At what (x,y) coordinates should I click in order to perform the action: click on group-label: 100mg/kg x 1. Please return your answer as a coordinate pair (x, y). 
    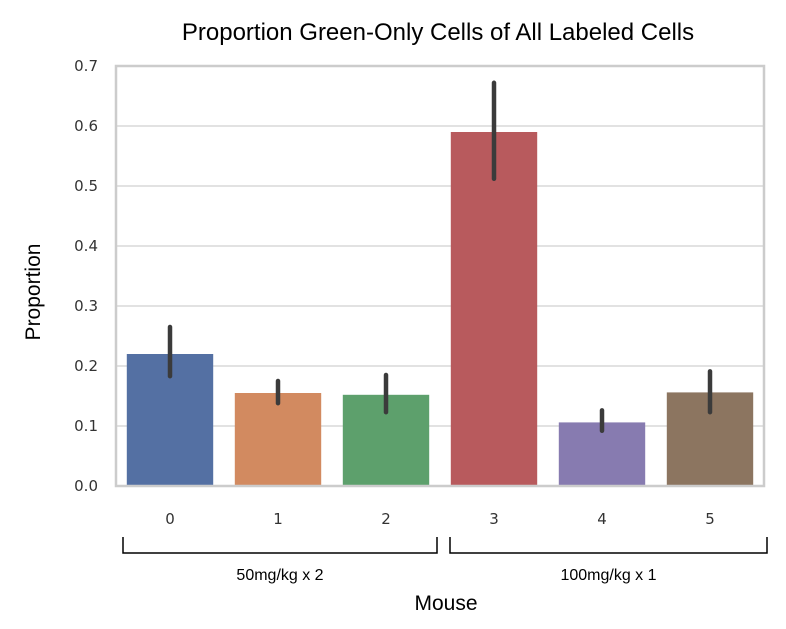
    Looking at the image, I should click on (608, 575).